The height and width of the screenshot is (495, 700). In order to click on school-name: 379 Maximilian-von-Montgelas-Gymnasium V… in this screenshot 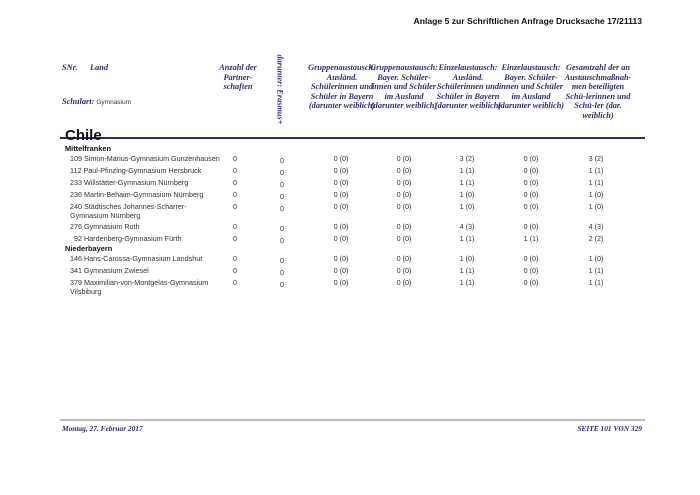, I will do `click(139, 287)`.